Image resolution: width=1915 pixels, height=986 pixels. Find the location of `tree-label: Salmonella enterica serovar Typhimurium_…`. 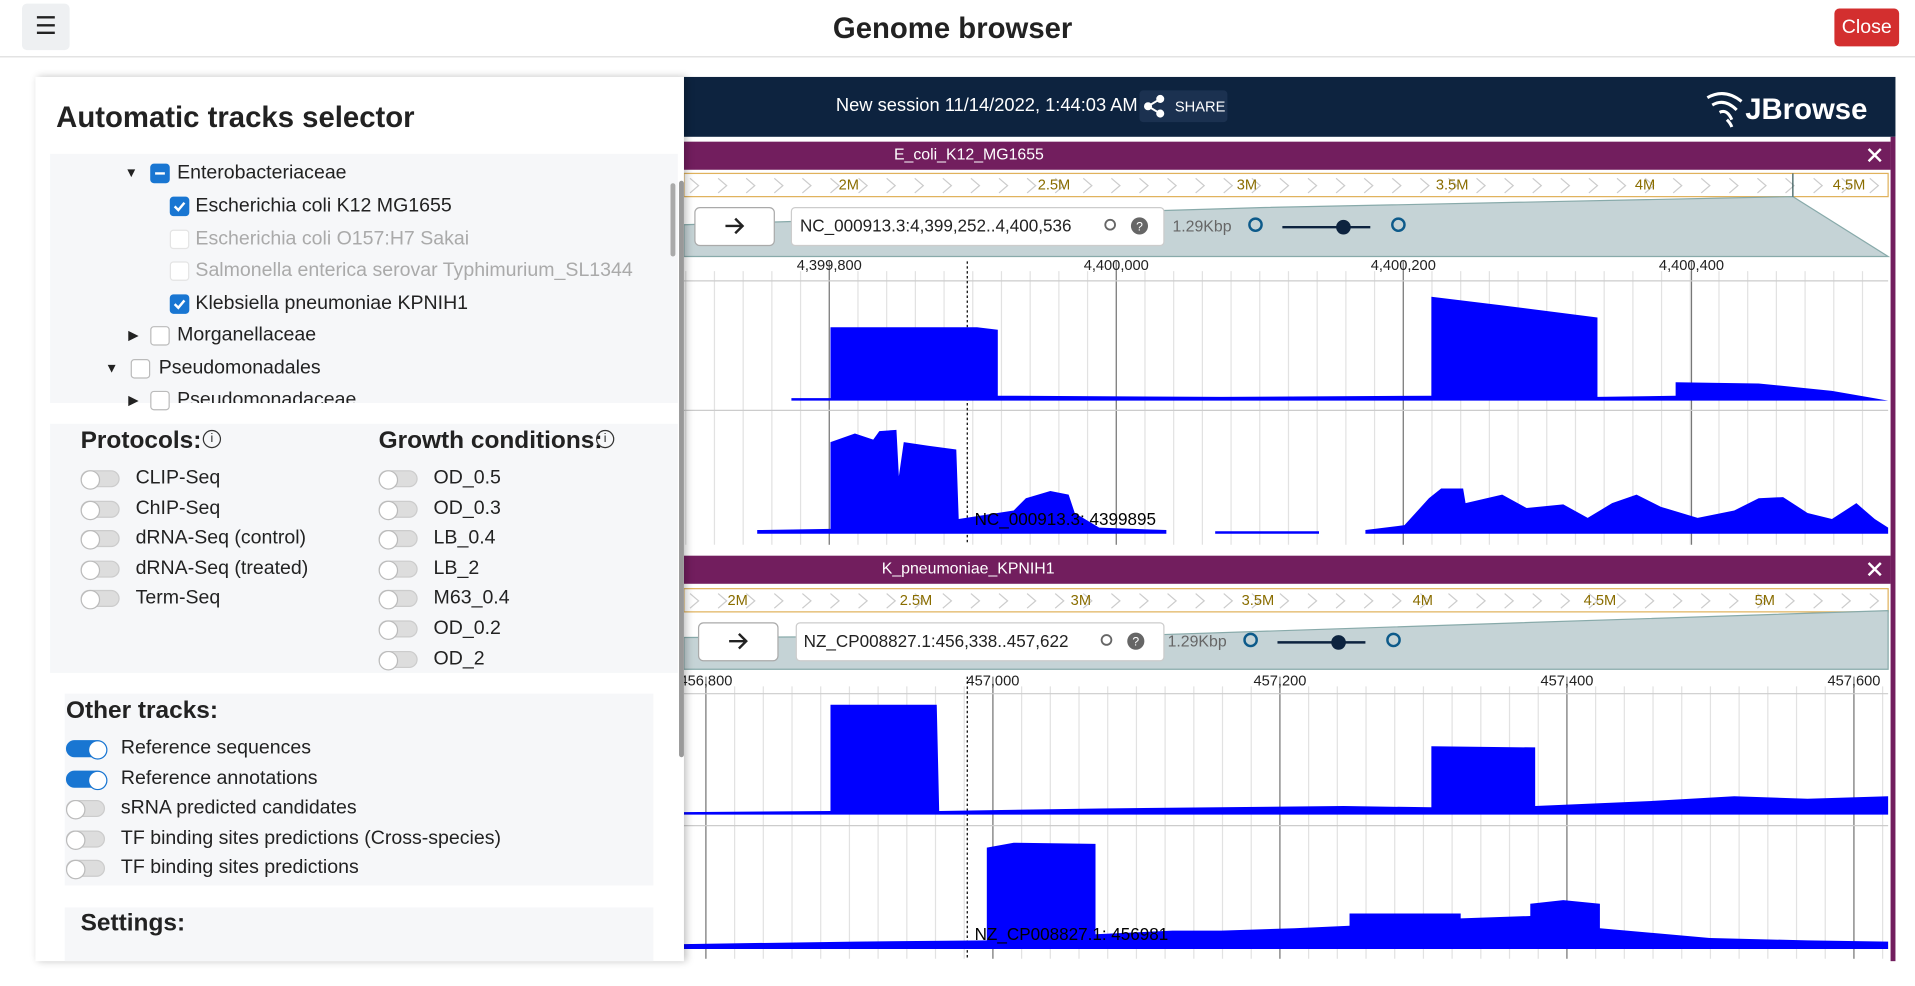

tree-label: Salmonella enterica serovar Typhimurium_… is located at coordinates (414, 270).